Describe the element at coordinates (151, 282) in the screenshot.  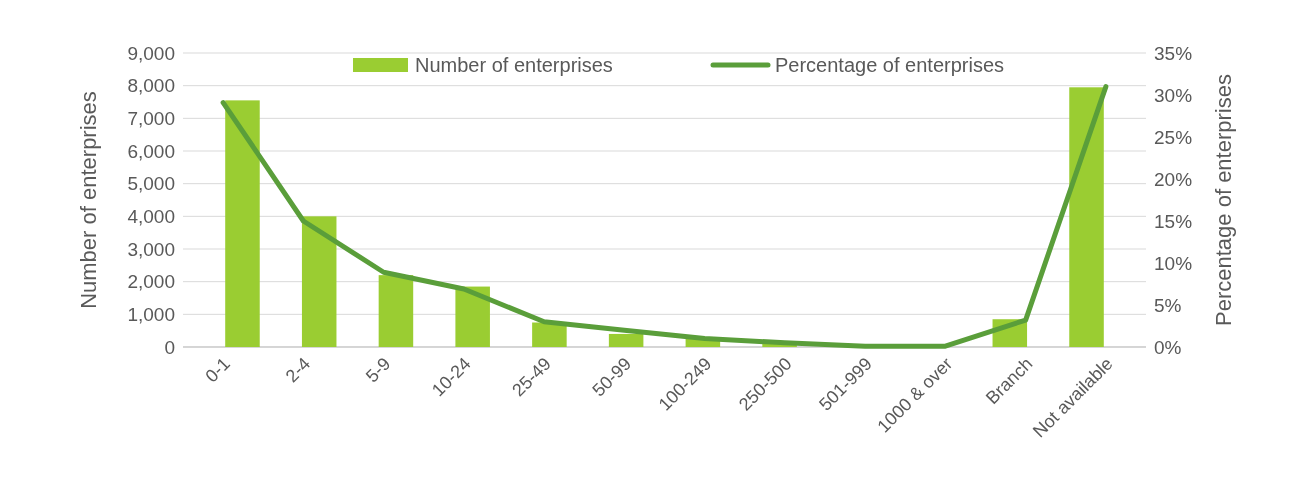
I see `y-tick-label: 2,000` at that location.